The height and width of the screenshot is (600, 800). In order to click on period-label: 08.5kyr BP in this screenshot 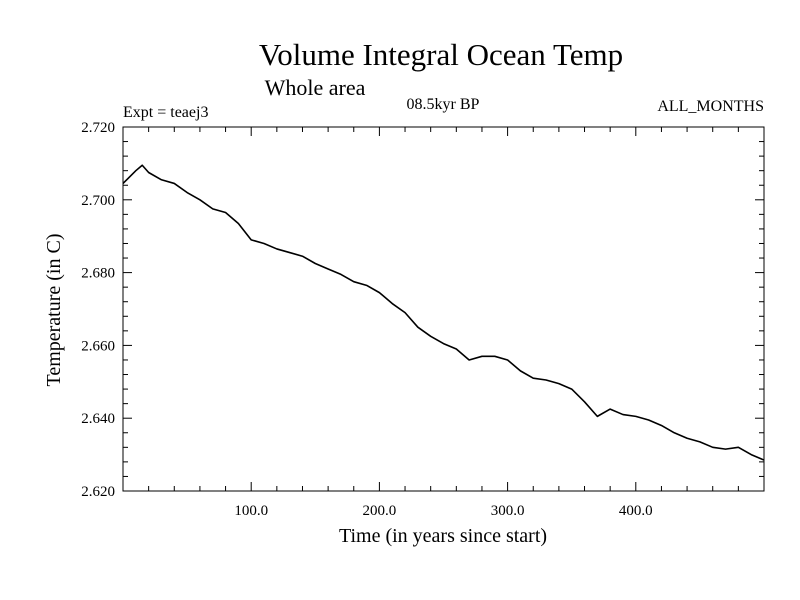, I will do `click(443, 104)`.